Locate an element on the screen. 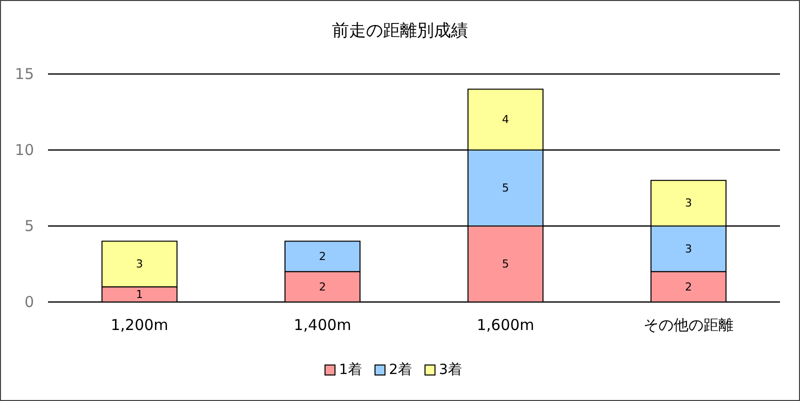  x-tick-label: 1,200m is located at coordinates (139, 325).